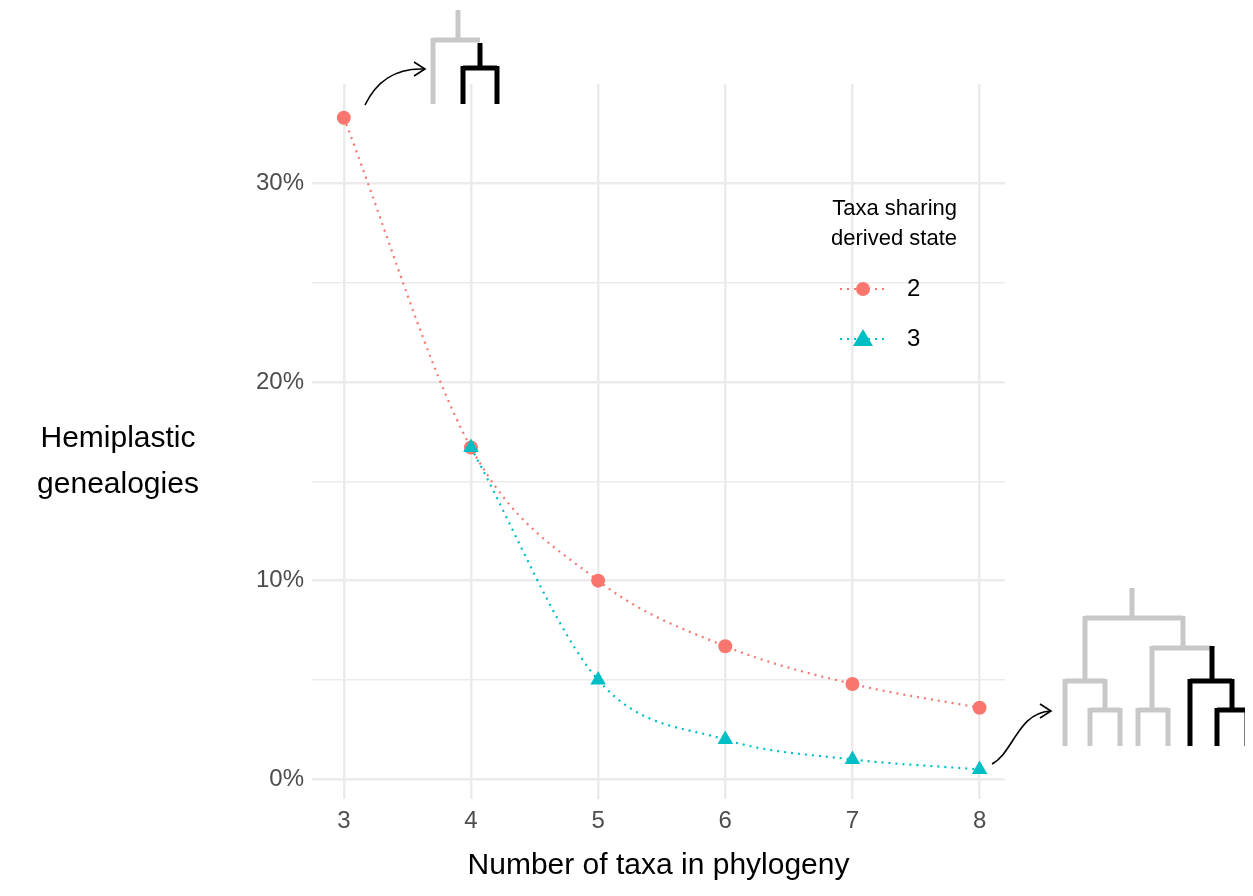 Image resolution: width=1253 pixels, height=896 pixels. I want to click on y-tick-label: 30%, so click(280, 181).